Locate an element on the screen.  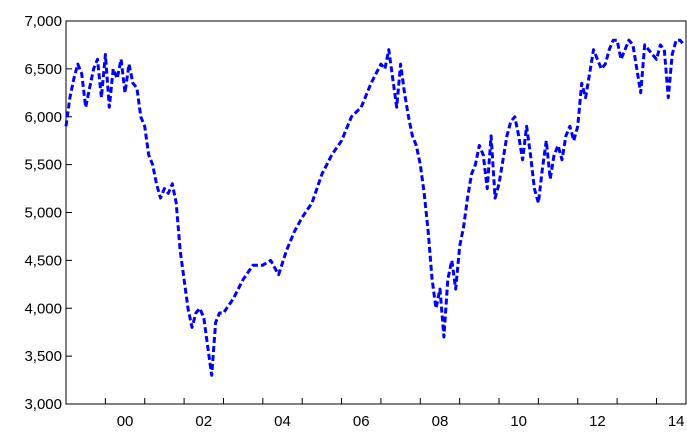
y-tick-label: 5,000 is located at coordinates (43, 213).